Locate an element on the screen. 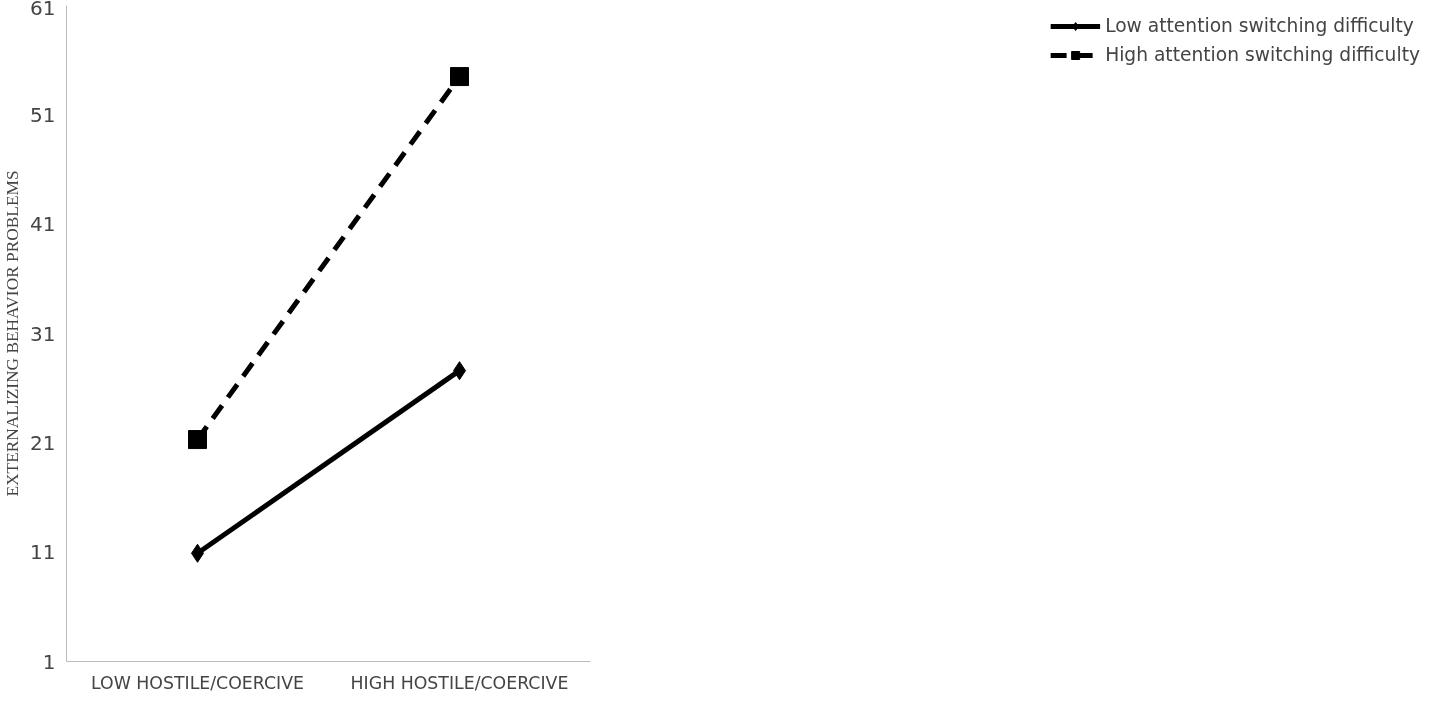 Image resolution: width=1438 pixels, height=703 pixels. y-tick-label: 1 is located at coordinates (49, 661).